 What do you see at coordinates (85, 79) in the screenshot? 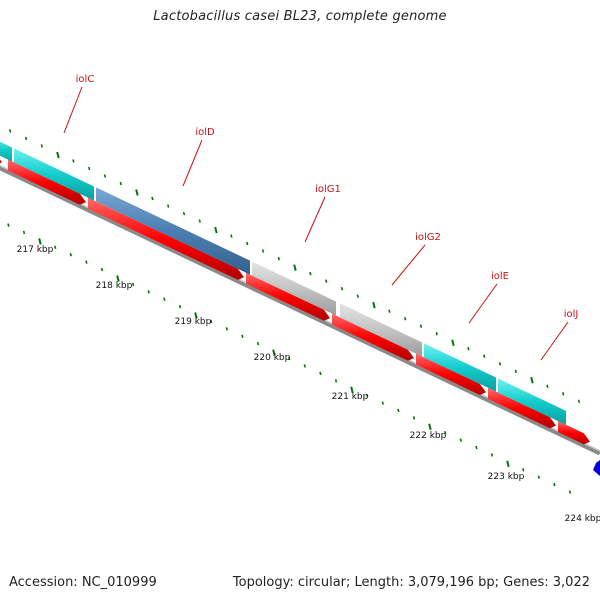
I see `gene-label: iolC` at bounding box center [85, 79].